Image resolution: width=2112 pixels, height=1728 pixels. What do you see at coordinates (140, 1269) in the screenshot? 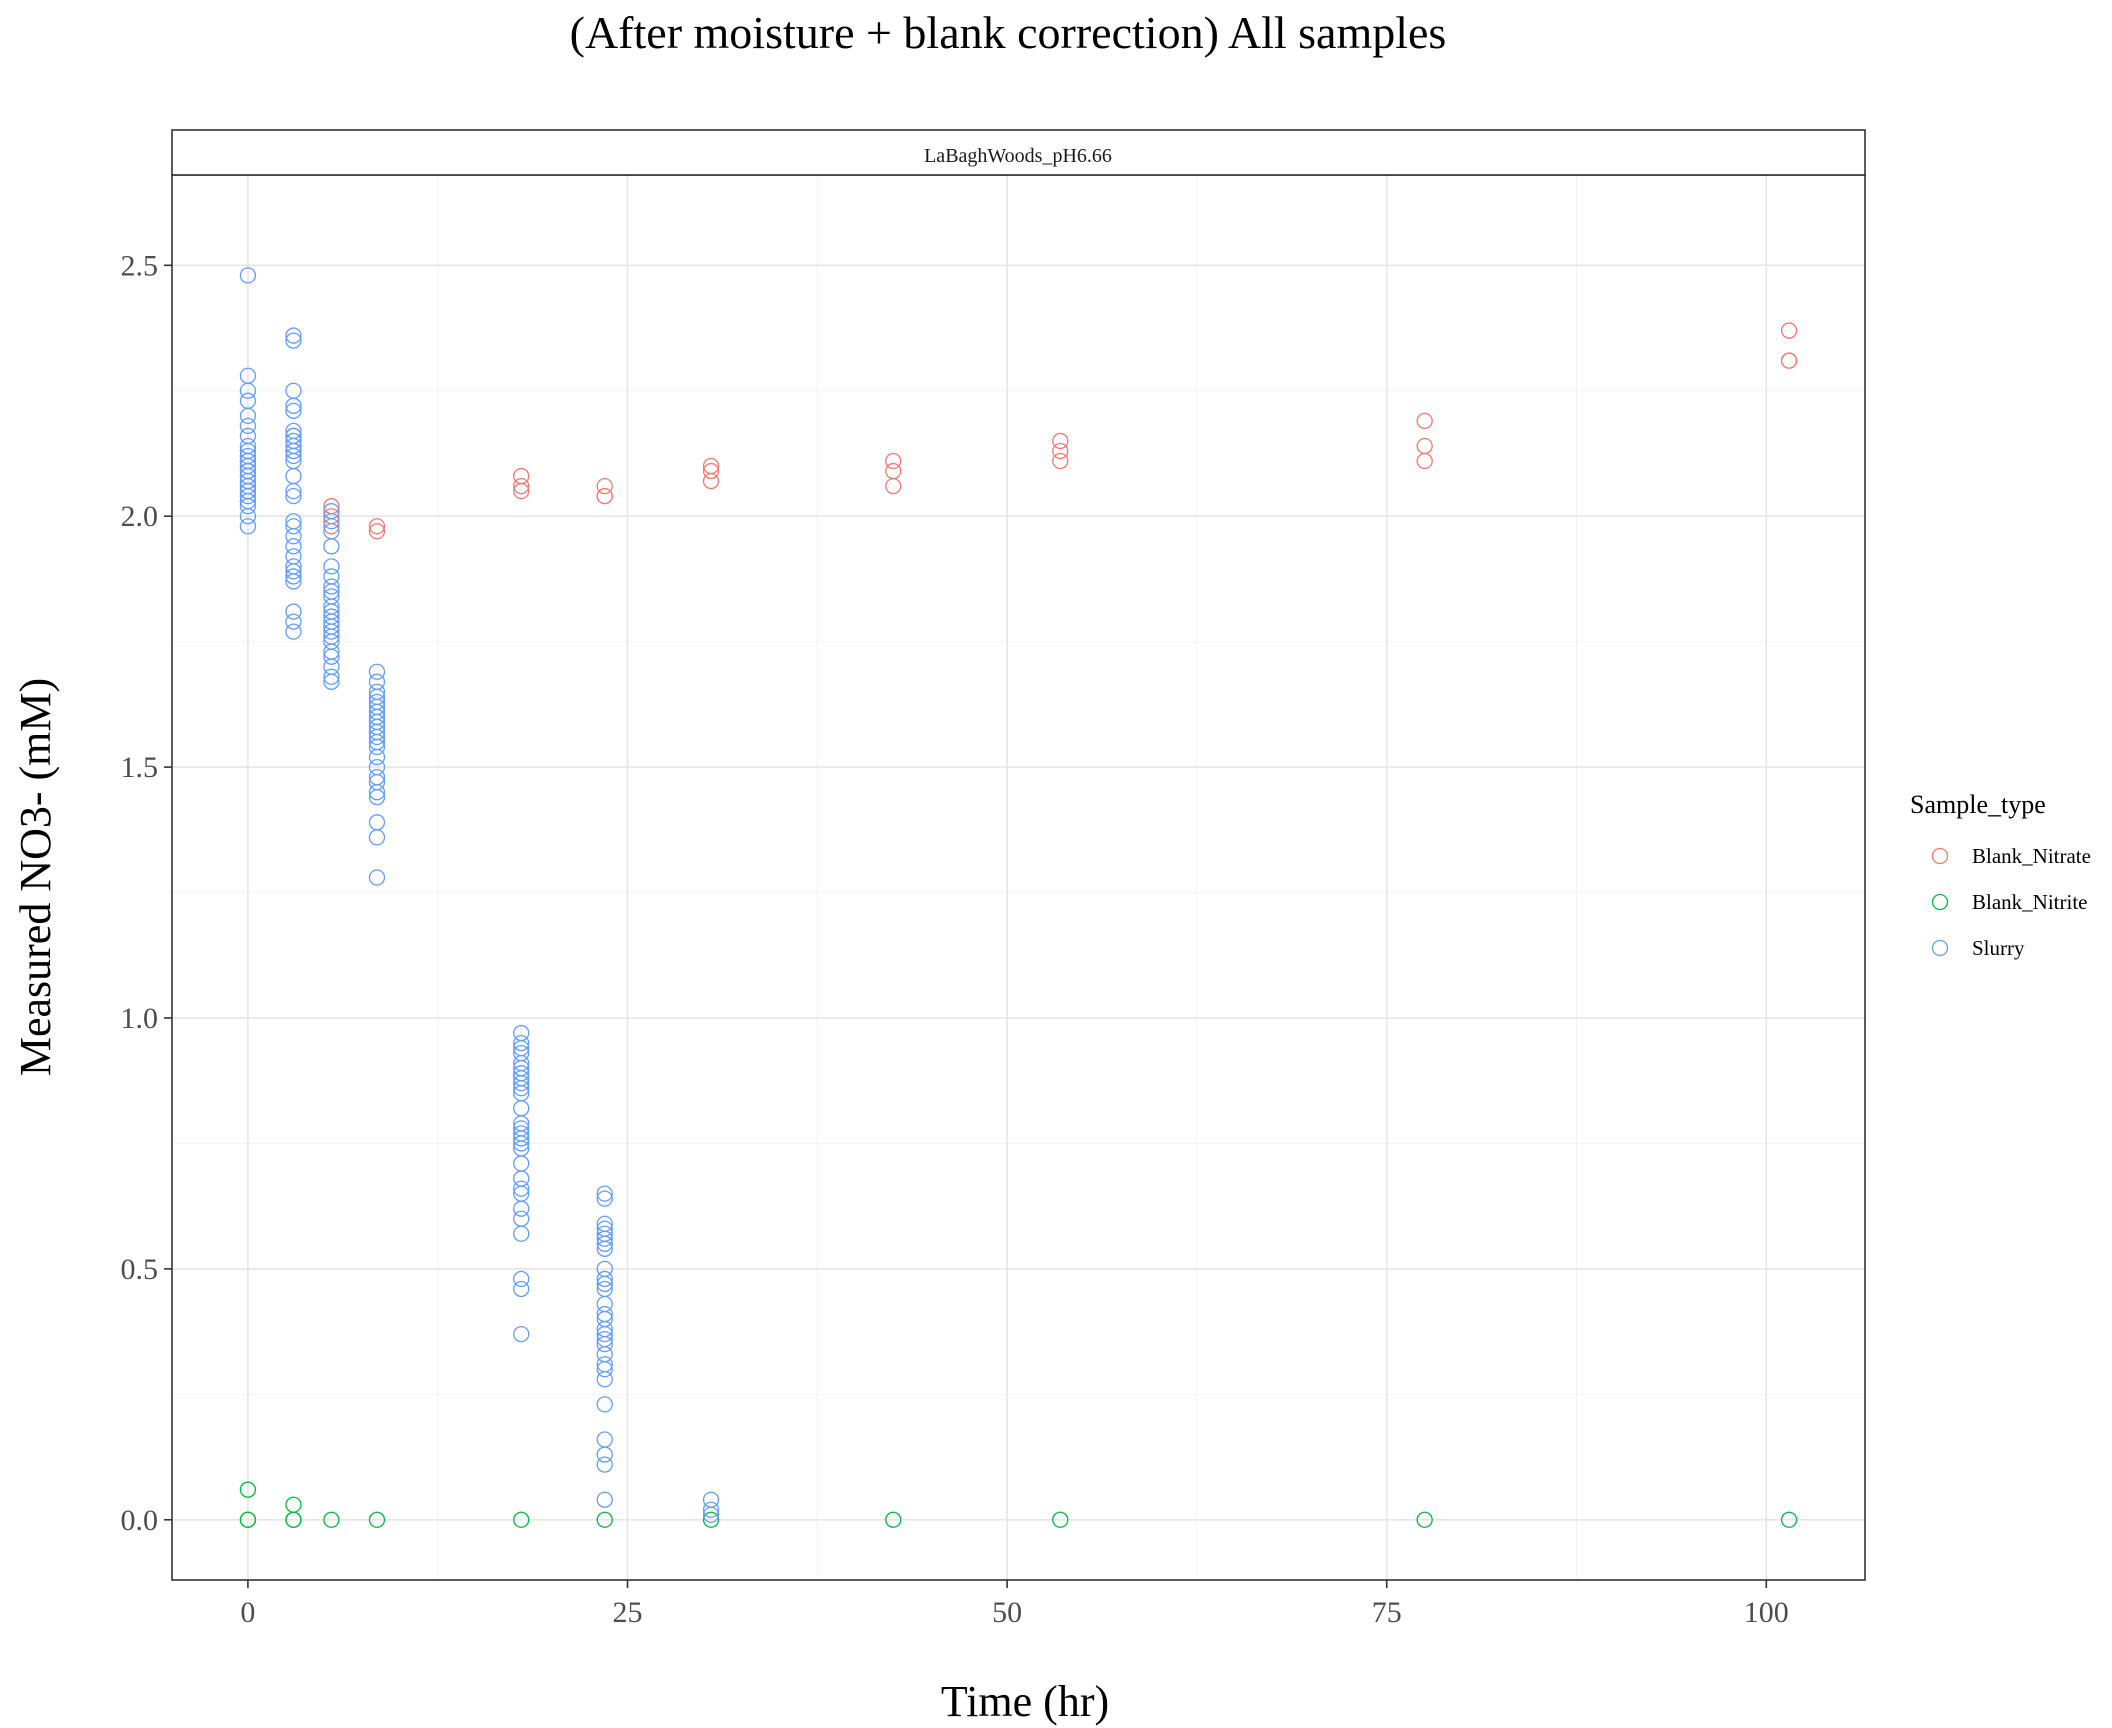
I see `y-tick-label: 0.5` at bounding box center [140, 1269].